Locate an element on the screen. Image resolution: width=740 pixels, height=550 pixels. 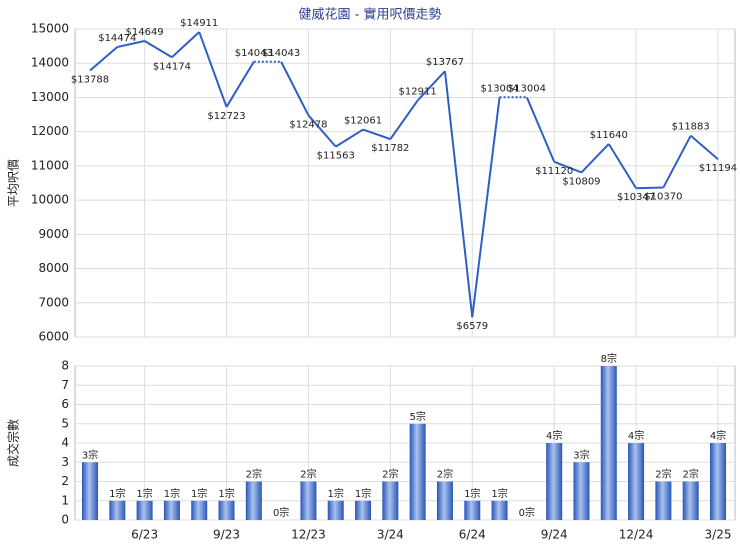
data-label: $11563 is located at coordinates (336, 156).